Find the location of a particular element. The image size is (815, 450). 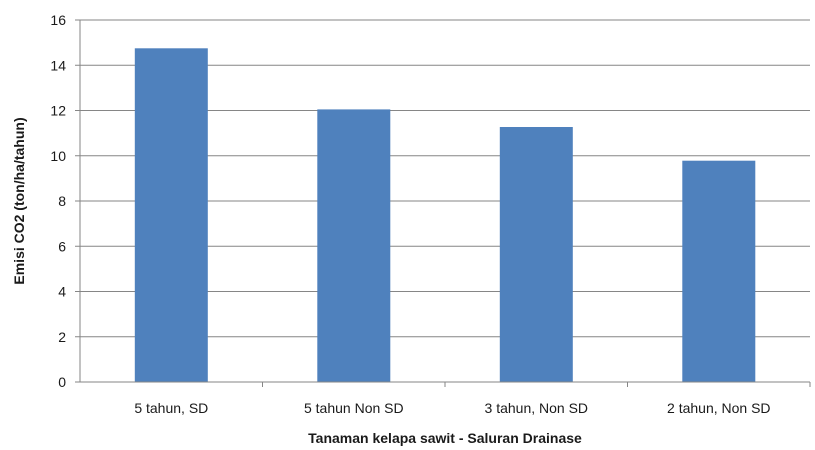

x-tick-label: 5 tahun, SD is located at coordinates (171, 408).